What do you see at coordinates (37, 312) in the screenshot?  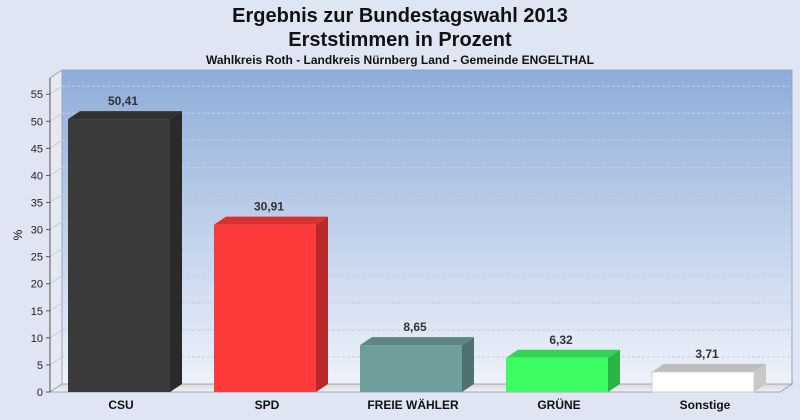 I see `y-tick-label: 15` at bounding box center [37, 312].